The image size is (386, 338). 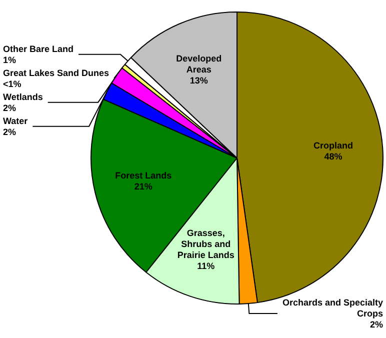 I want to click on slice-label: Developed Areas, so click(x=199, y=63).